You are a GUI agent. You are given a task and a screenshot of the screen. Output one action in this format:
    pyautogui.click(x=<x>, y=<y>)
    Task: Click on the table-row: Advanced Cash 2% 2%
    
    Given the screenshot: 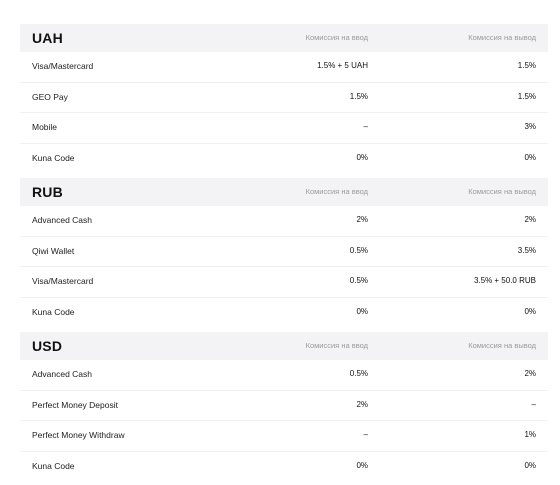 What is the action you would take?
    pyautogui.click(x=284, y=221)
    